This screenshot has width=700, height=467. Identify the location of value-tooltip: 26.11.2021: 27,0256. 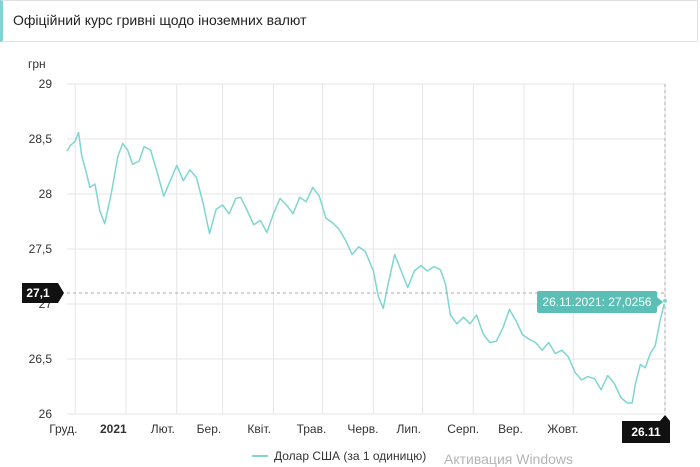
(600, 302).